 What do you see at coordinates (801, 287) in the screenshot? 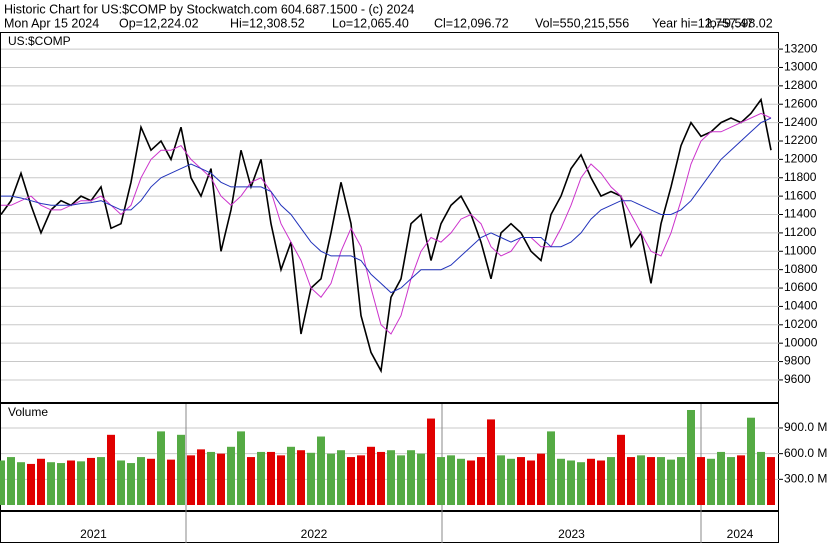
I see `y-tick-label: 10600` at bounding box center [801, 287].